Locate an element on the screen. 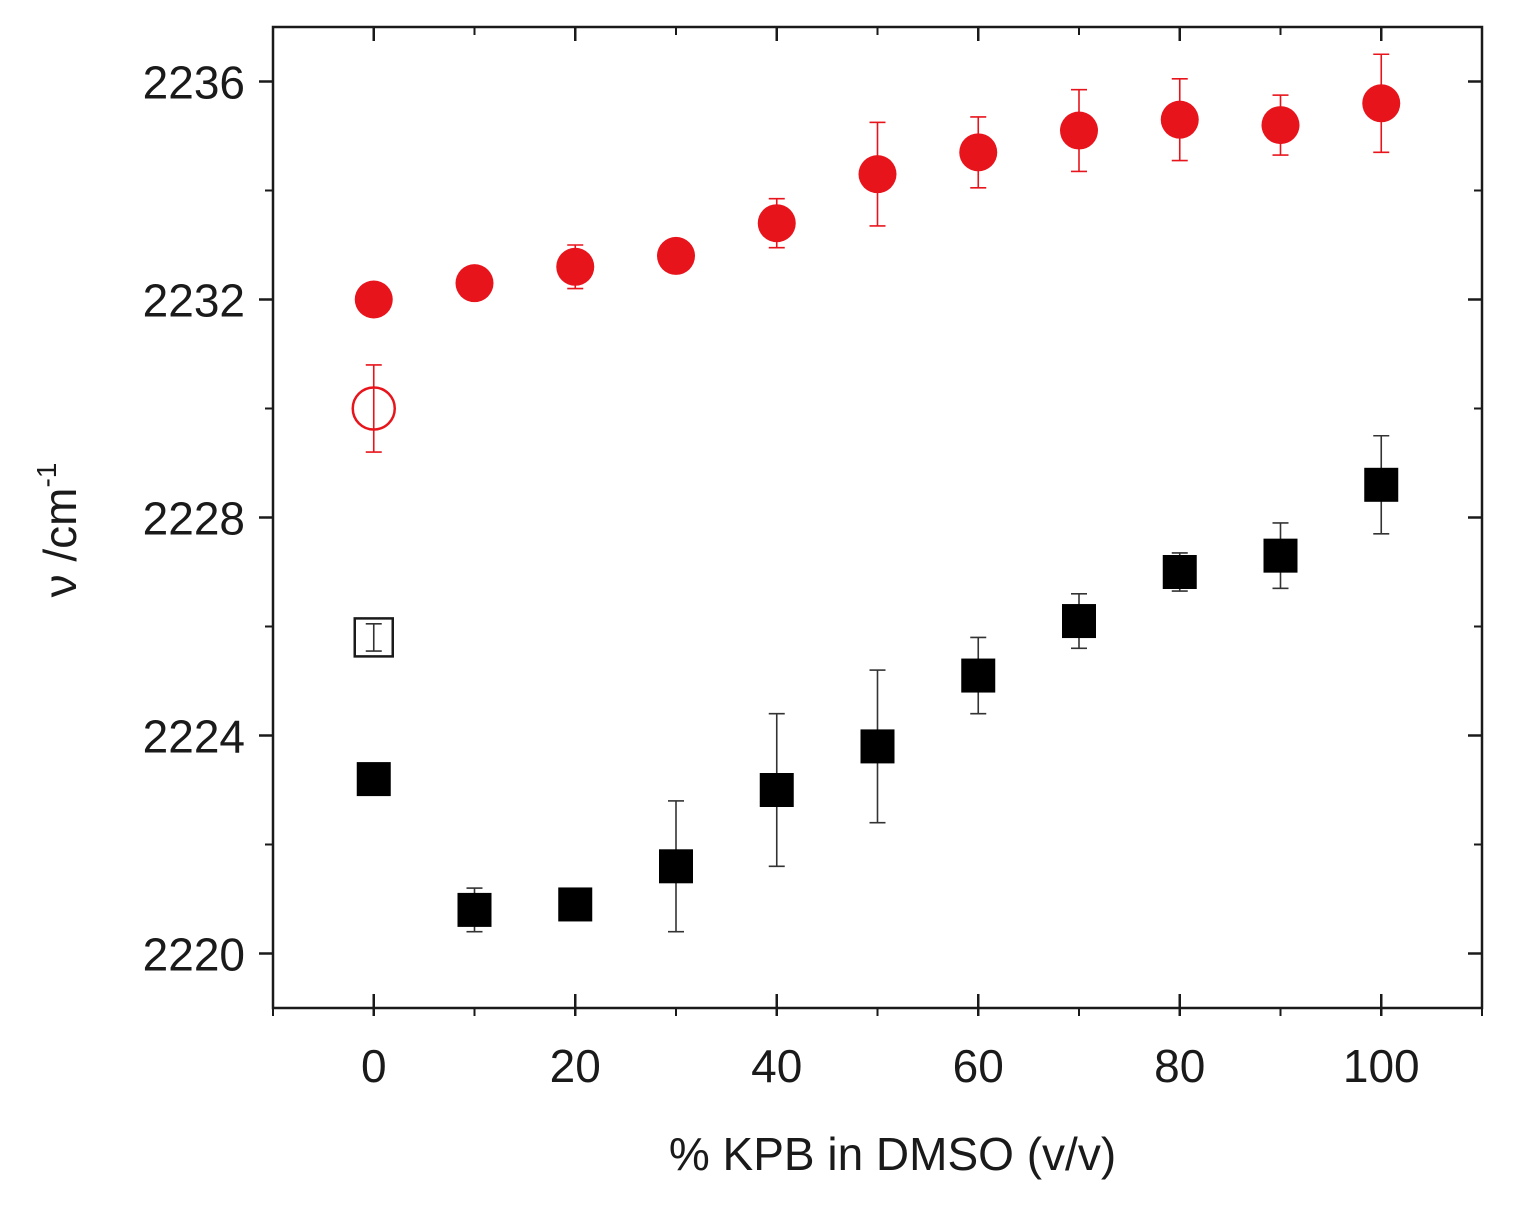 Image resolution: width=1522 pixels, height=1211 pixels. series-black-open-square is located at coordinates (373, 637).